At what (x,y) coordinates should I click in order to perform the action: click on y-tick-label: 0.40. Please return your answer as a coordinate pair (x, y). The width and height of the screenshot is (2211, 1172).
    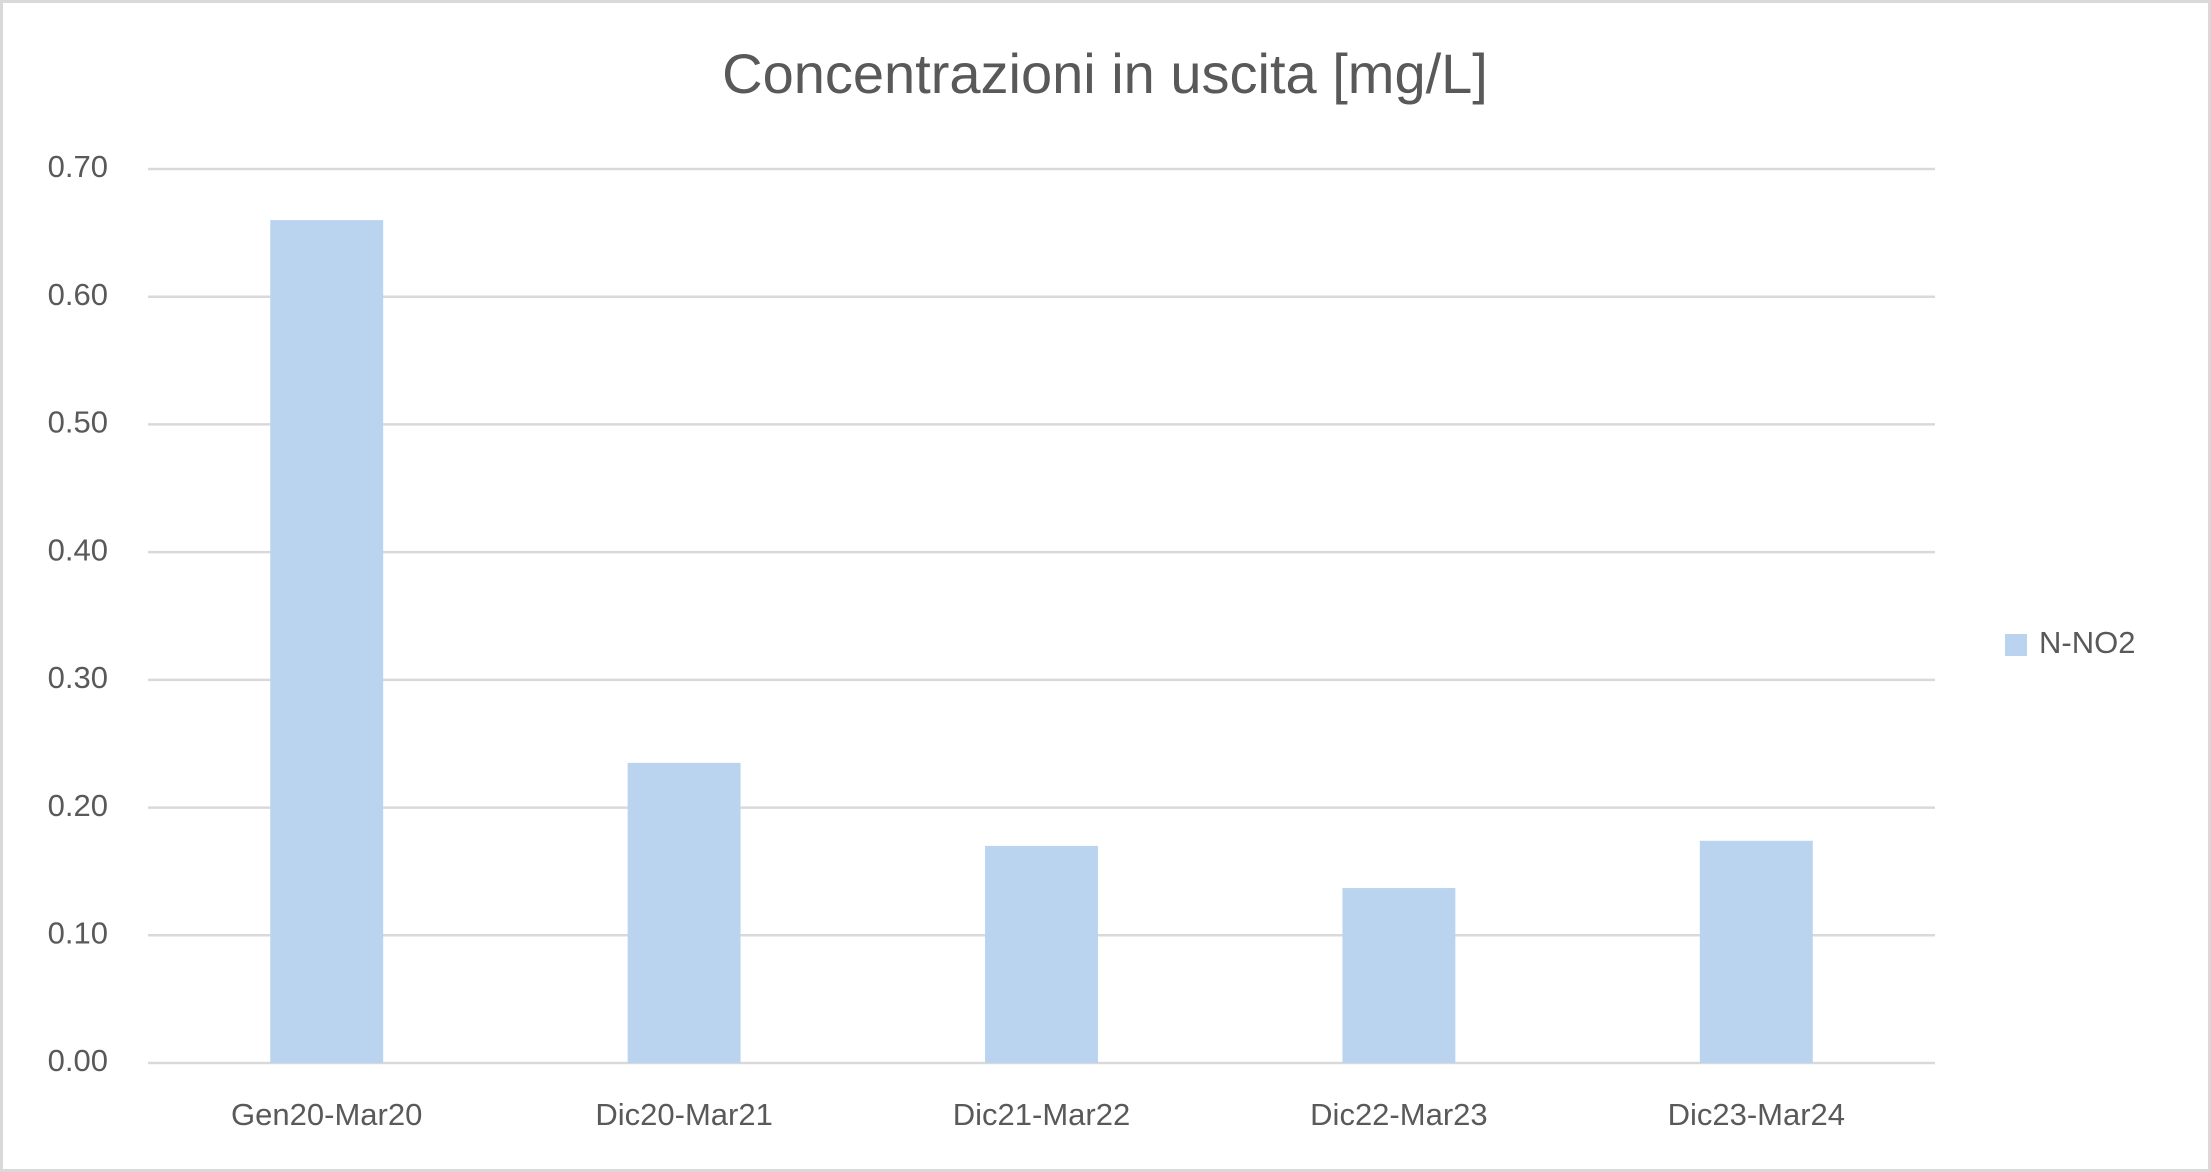
    Looking at the image, I should click on (78, 549).